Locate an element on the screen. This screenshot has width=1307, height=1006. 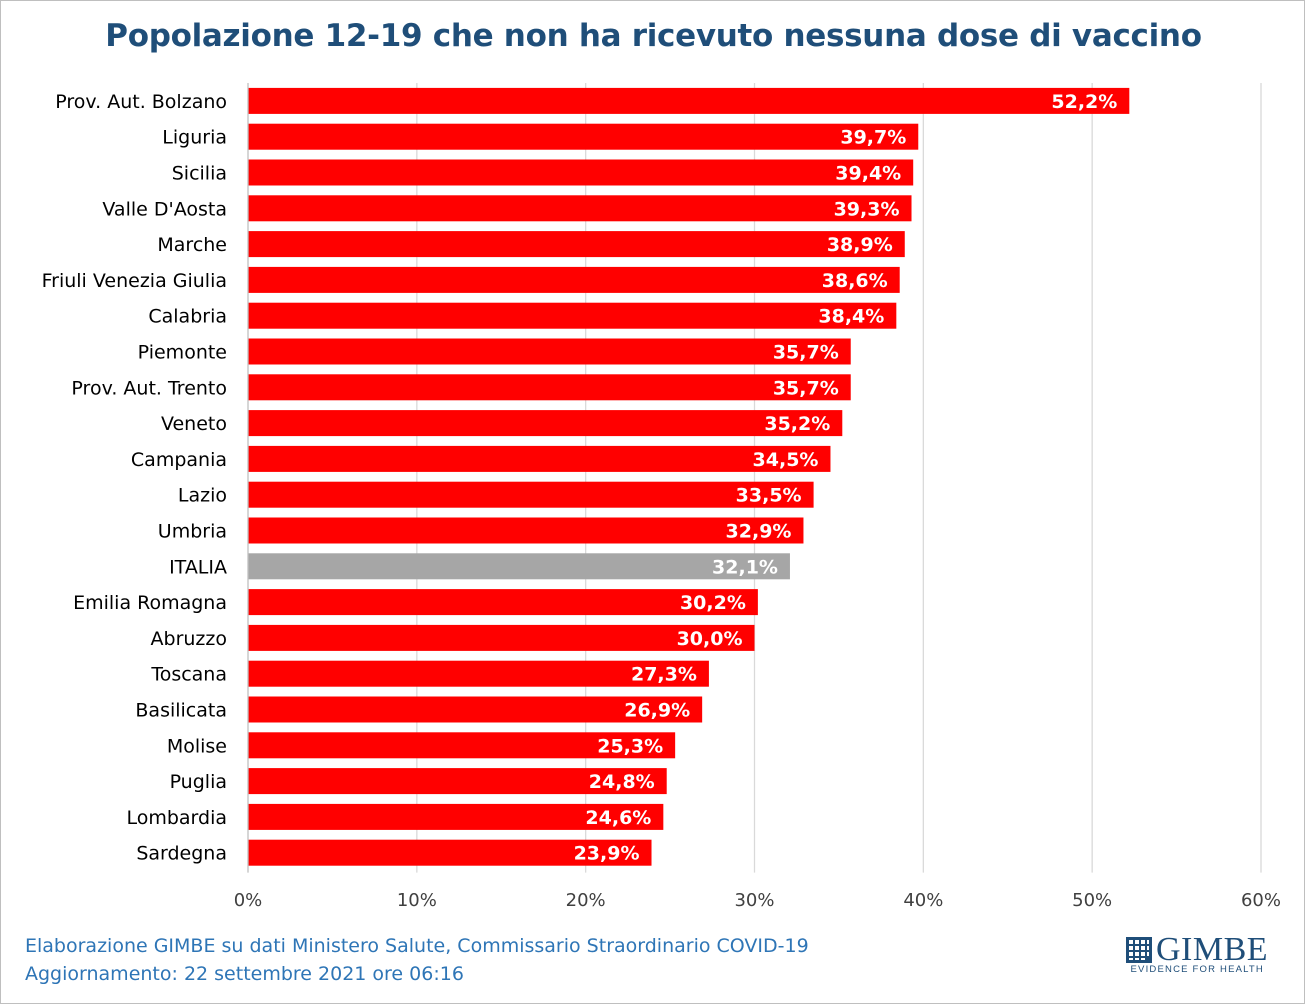
data-label: 35,2% is located at coordinates (797, 424).